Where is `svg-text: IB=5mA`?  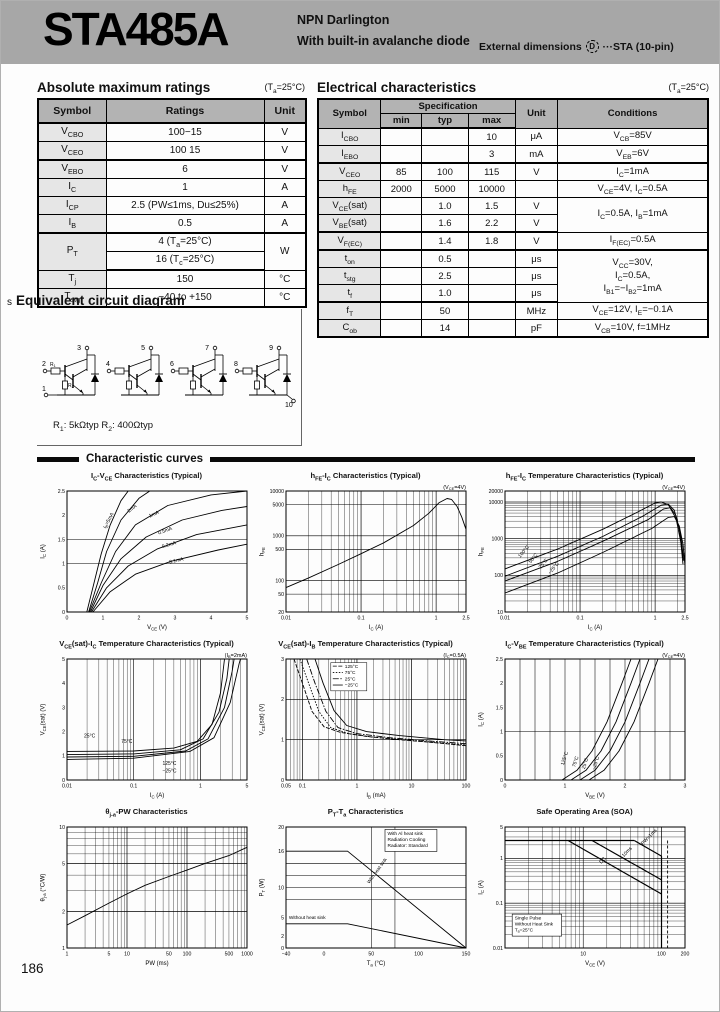
svg-text: IB=5mA is located at coordinates (109, 520).